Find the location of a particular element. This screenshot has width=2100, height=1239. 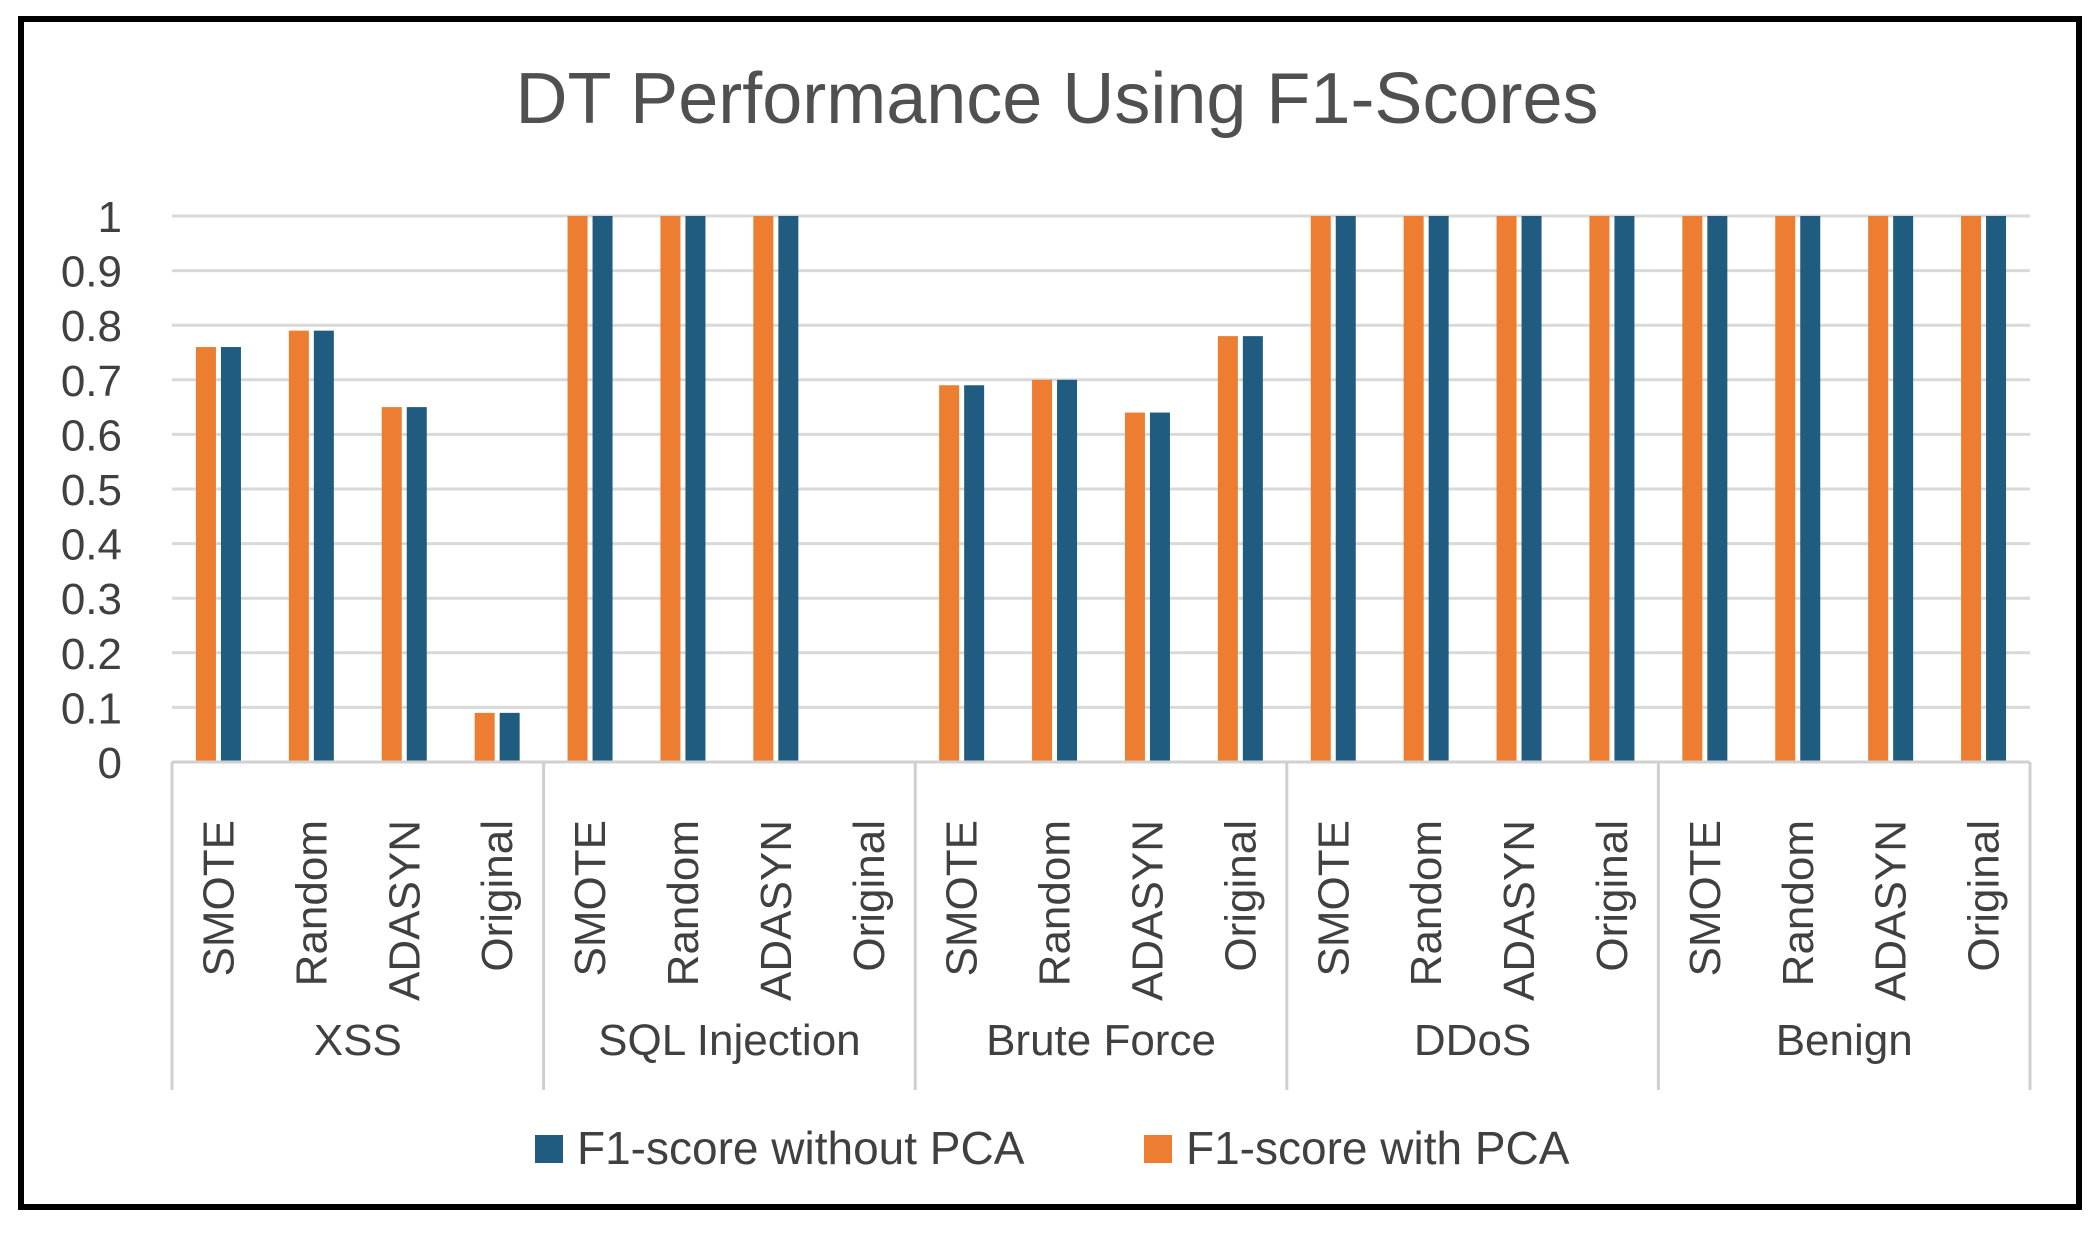

y-tick-label: 0.8 is located at coordinates (91, 326).